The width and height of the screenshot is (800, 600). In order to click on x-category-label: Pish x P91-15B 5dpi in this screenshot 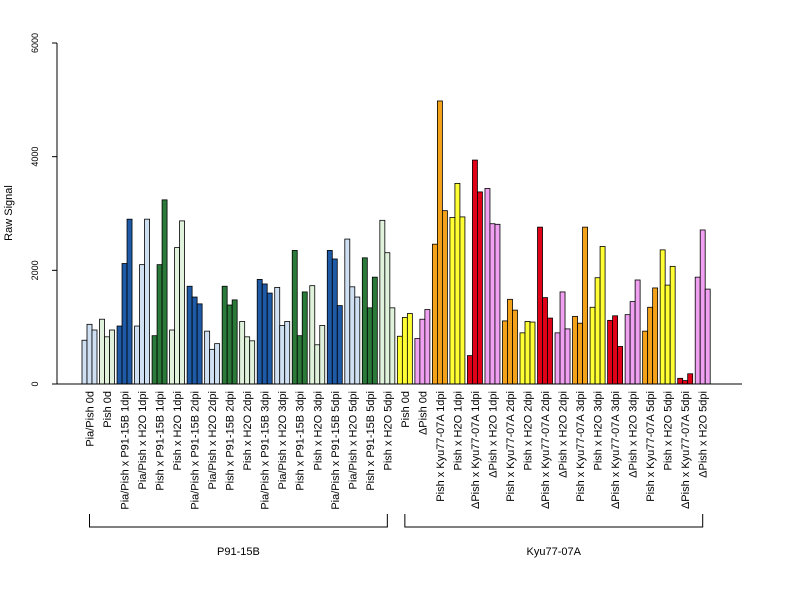, I will do `click(371, 441)`.